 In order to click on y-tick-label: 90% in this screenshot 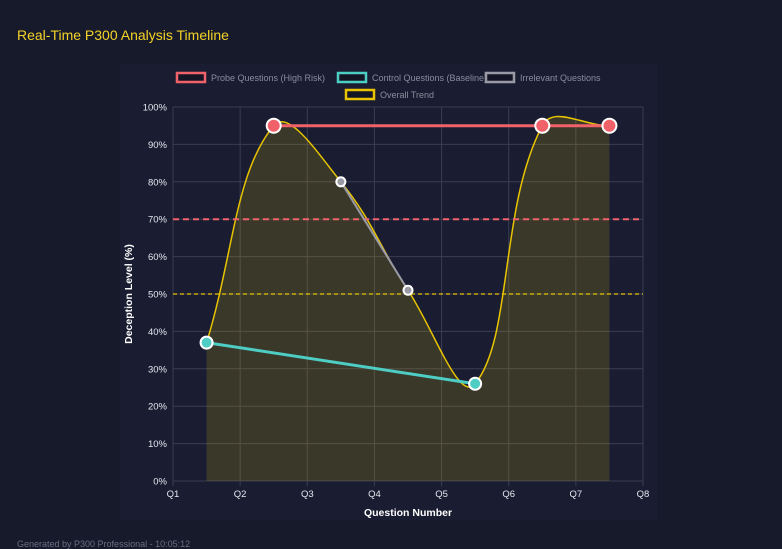, I will do `click(158, 145)`.